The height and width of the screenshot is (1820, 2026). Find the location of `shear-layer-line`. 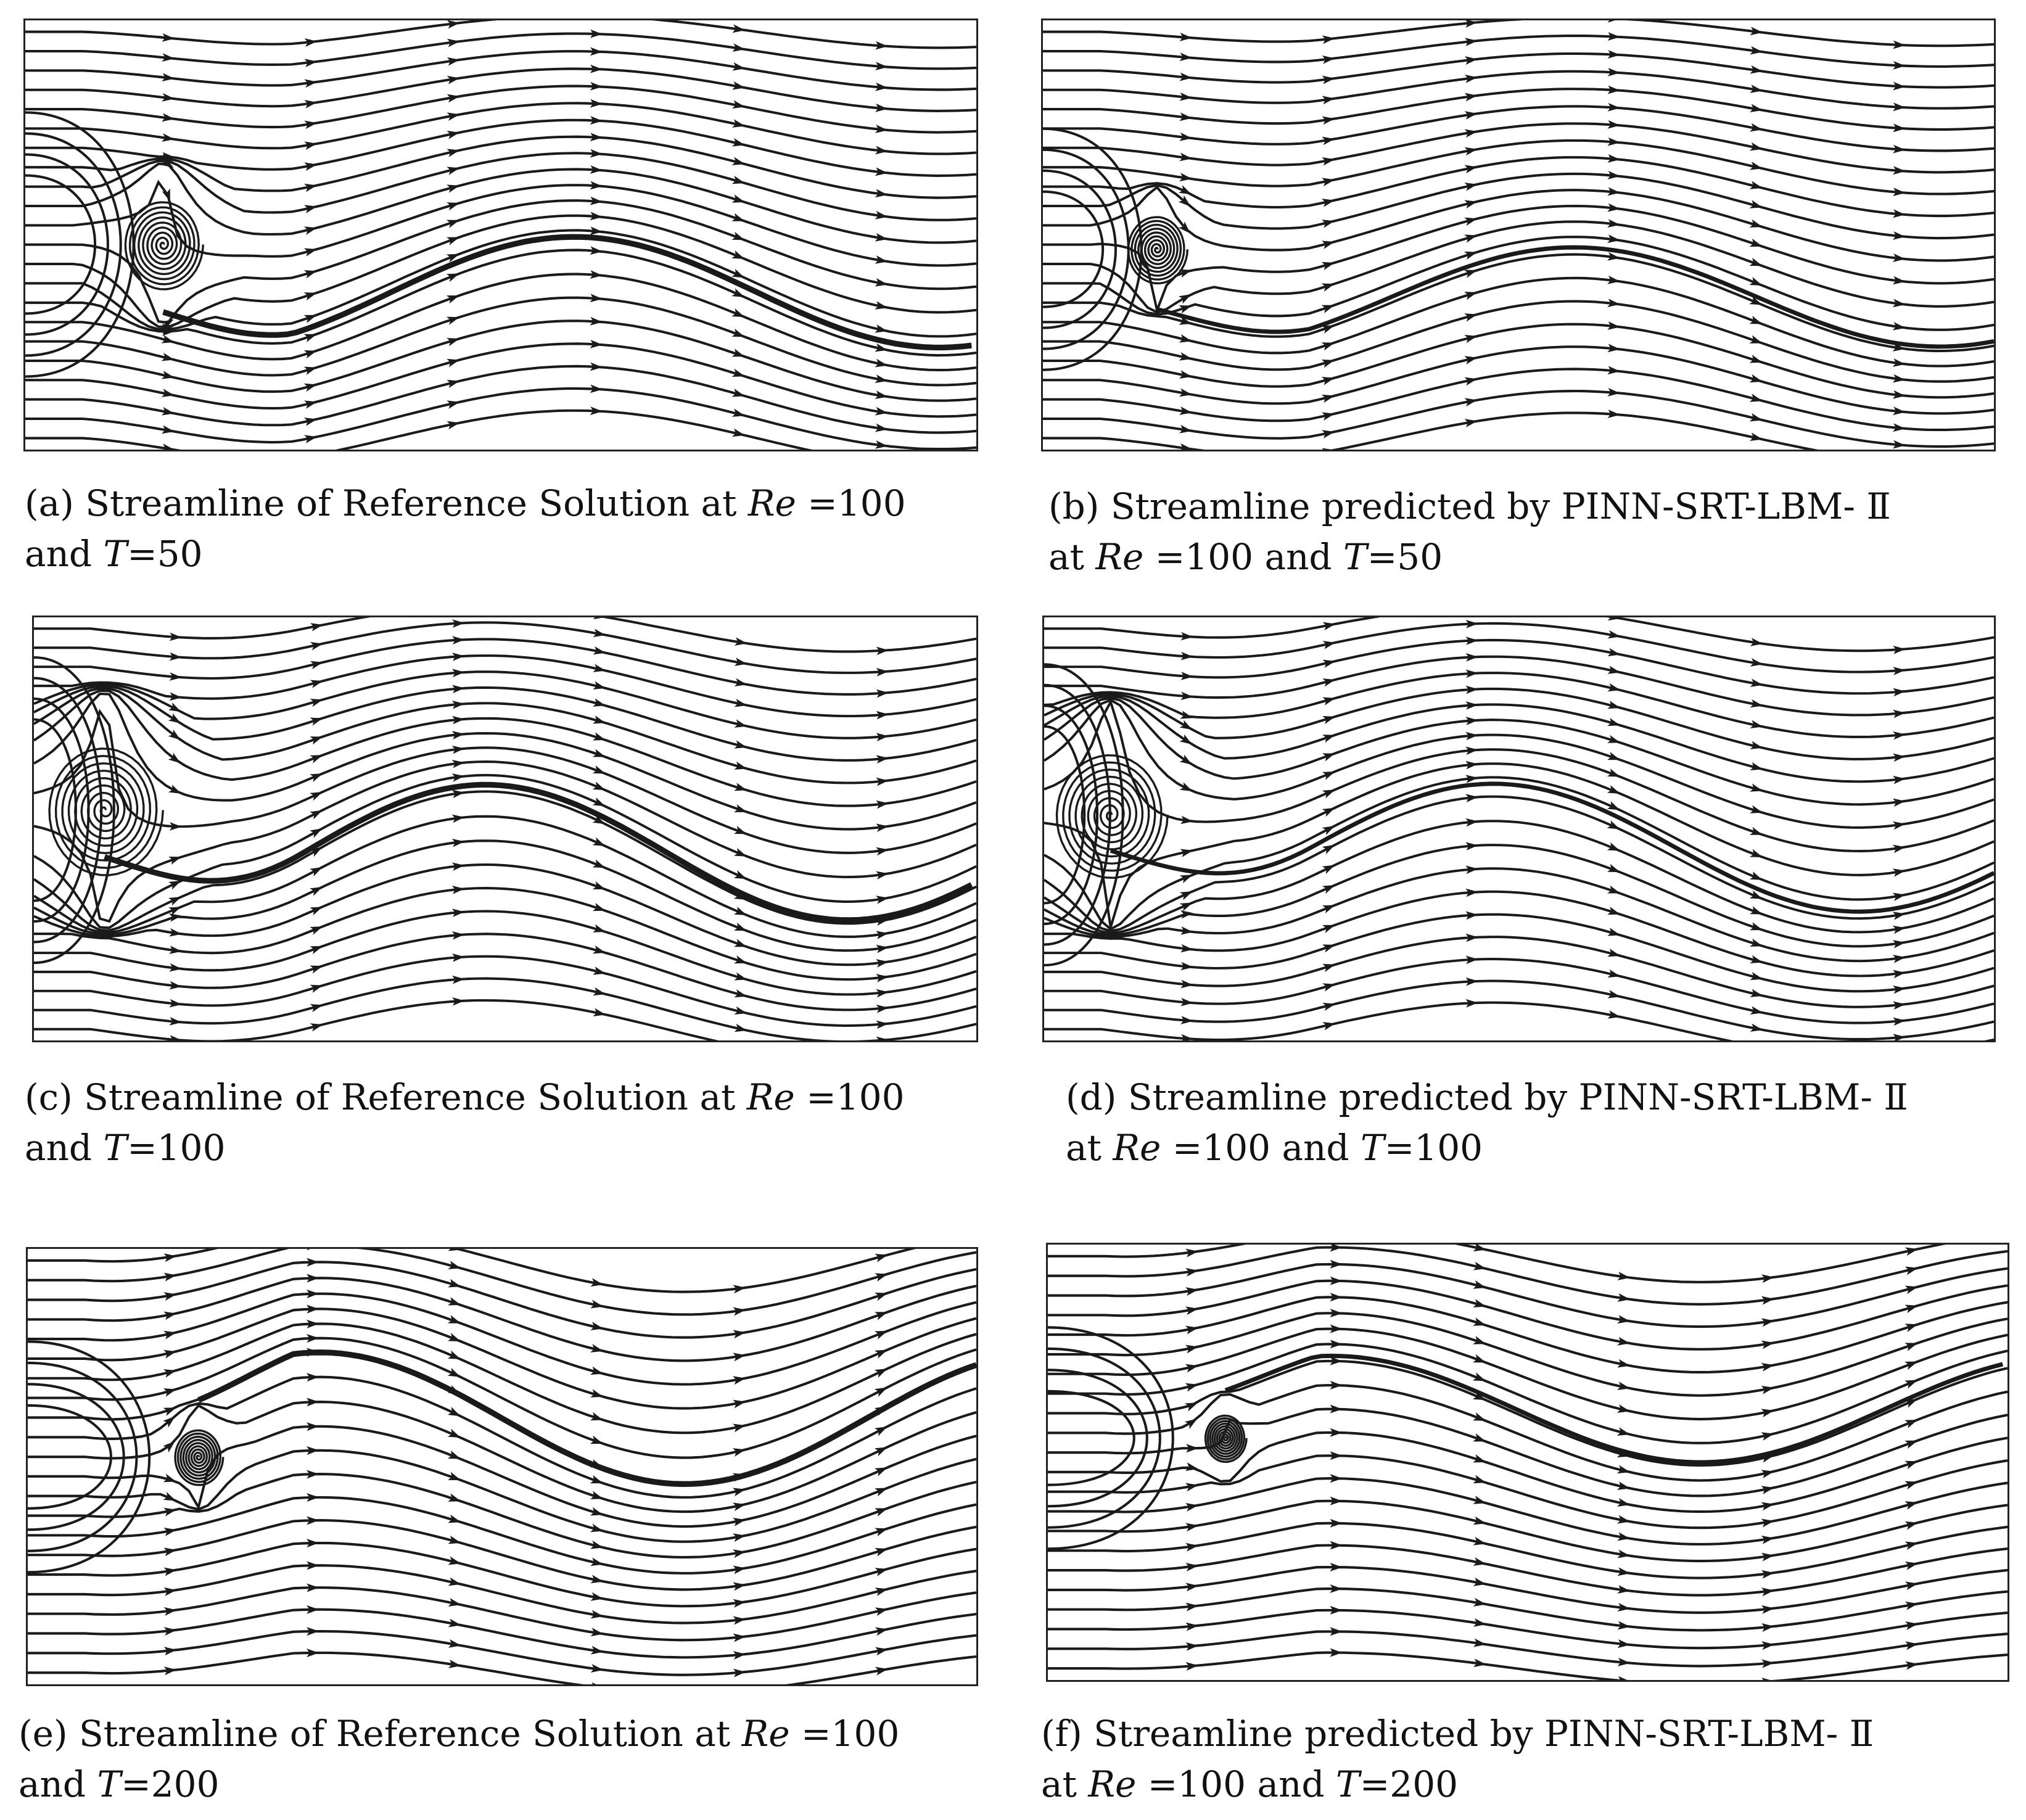

shear-layer-line is located at coordinates (1614, 1409).